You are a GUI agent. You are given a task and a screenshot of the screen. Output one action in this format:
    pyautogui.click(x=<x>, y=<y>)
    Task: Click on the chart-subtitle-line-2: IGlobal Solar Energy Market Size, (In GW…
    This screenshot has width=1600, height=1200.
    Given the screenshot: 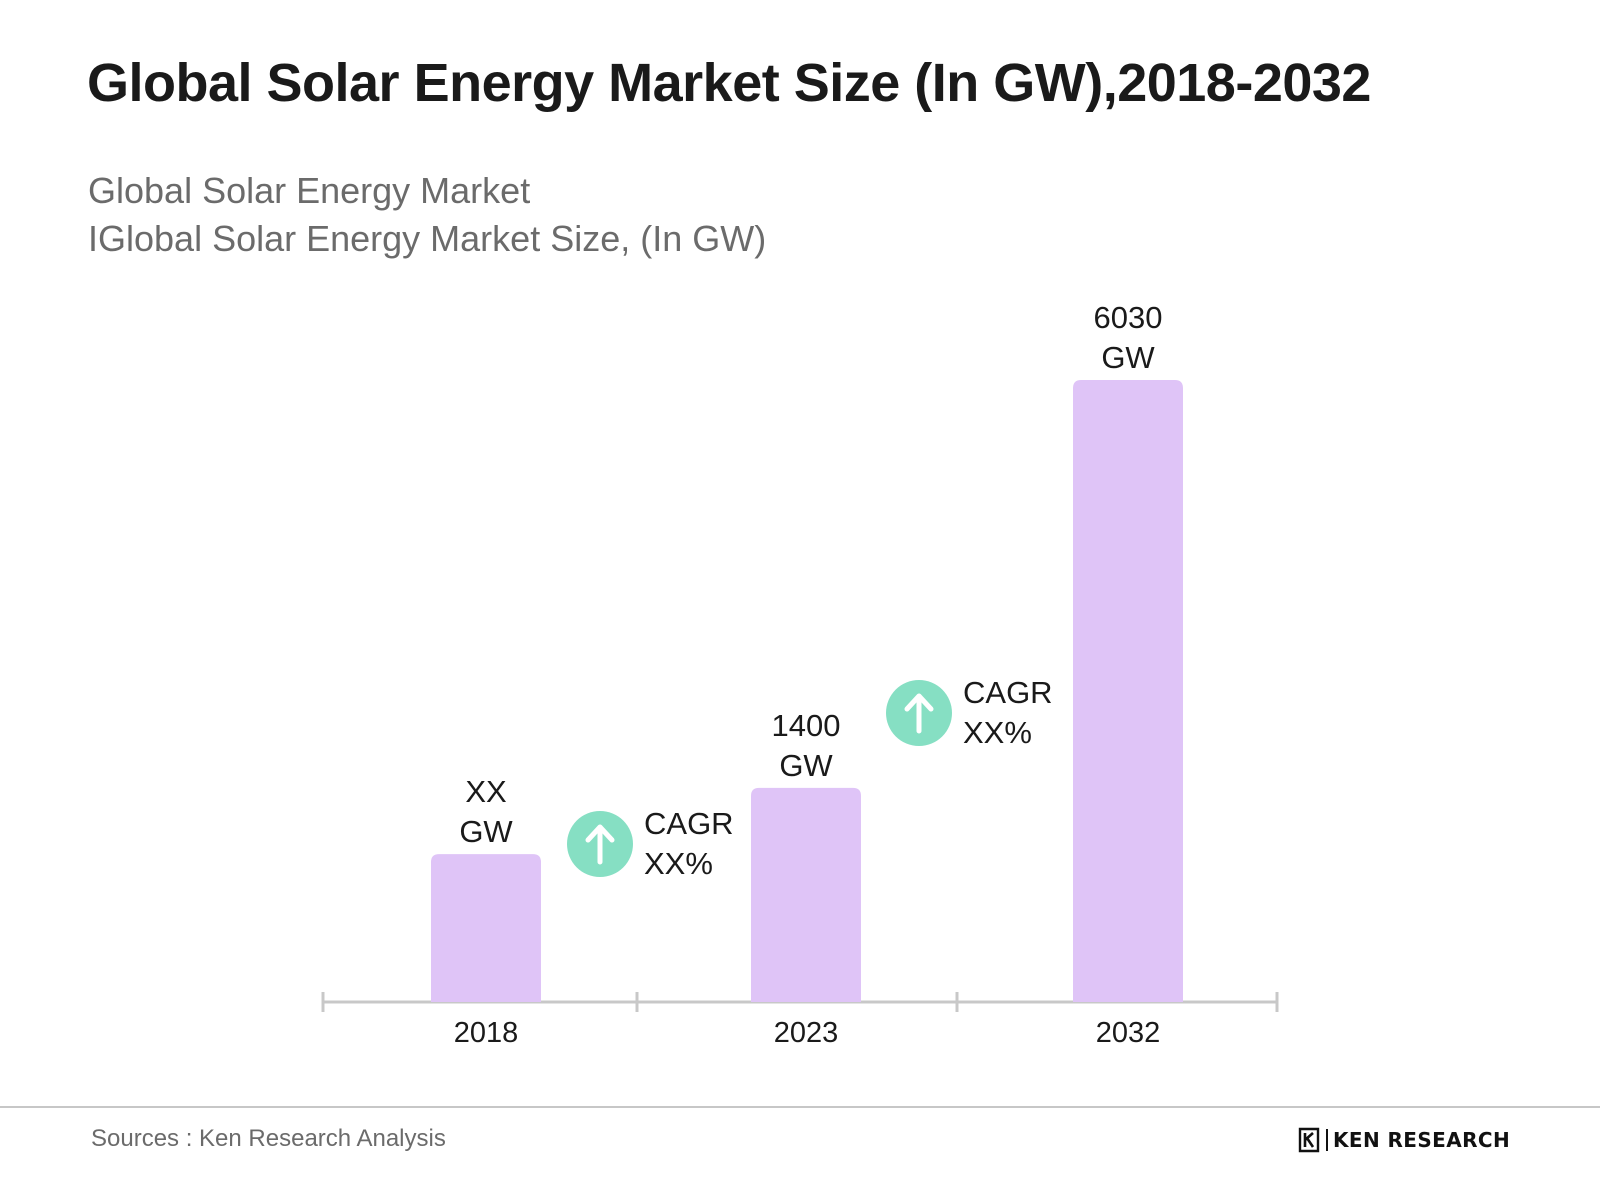 What is the action you would take?
    pyautogui.click(x=427, y=238)
    